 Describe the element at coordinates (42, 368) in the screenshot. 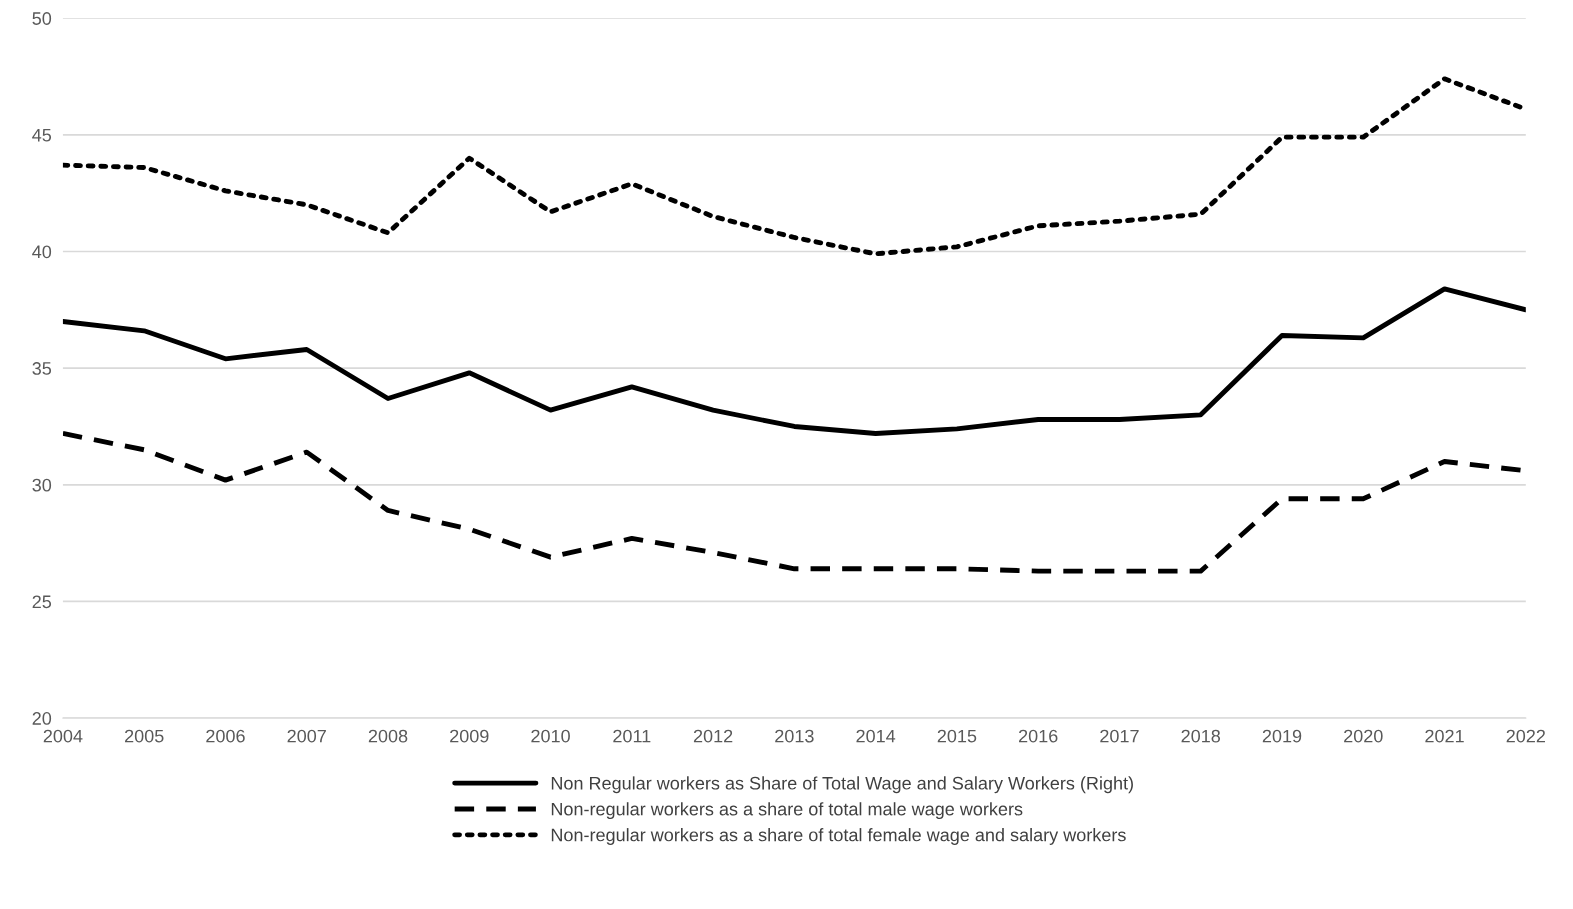

I see `y-tick-label: 35` at that location.